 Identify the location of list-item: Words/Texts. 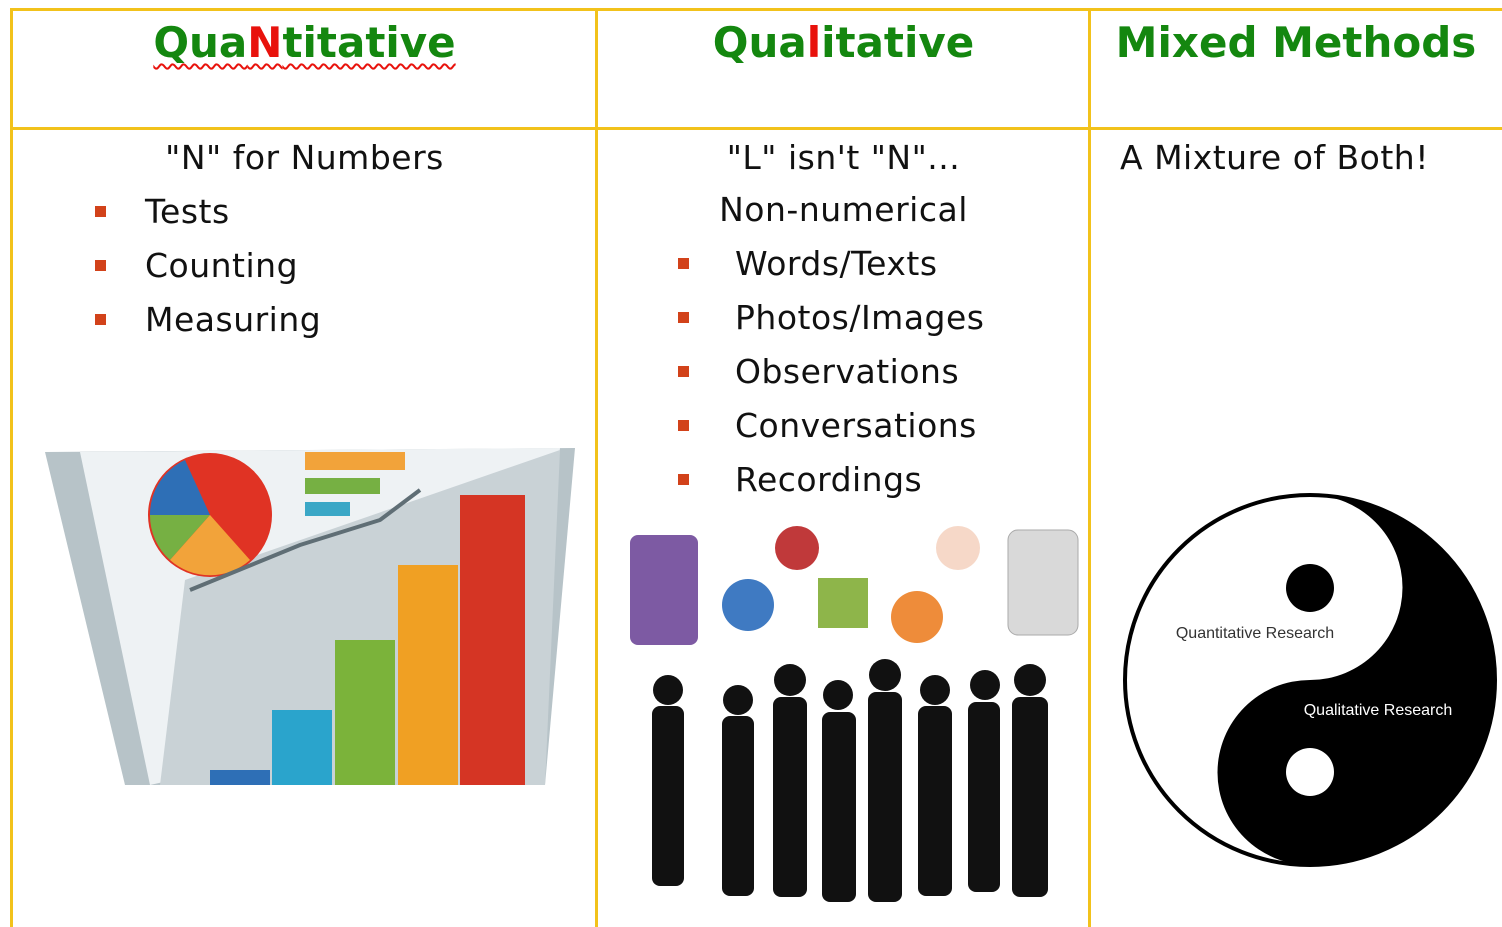
(836, 263).